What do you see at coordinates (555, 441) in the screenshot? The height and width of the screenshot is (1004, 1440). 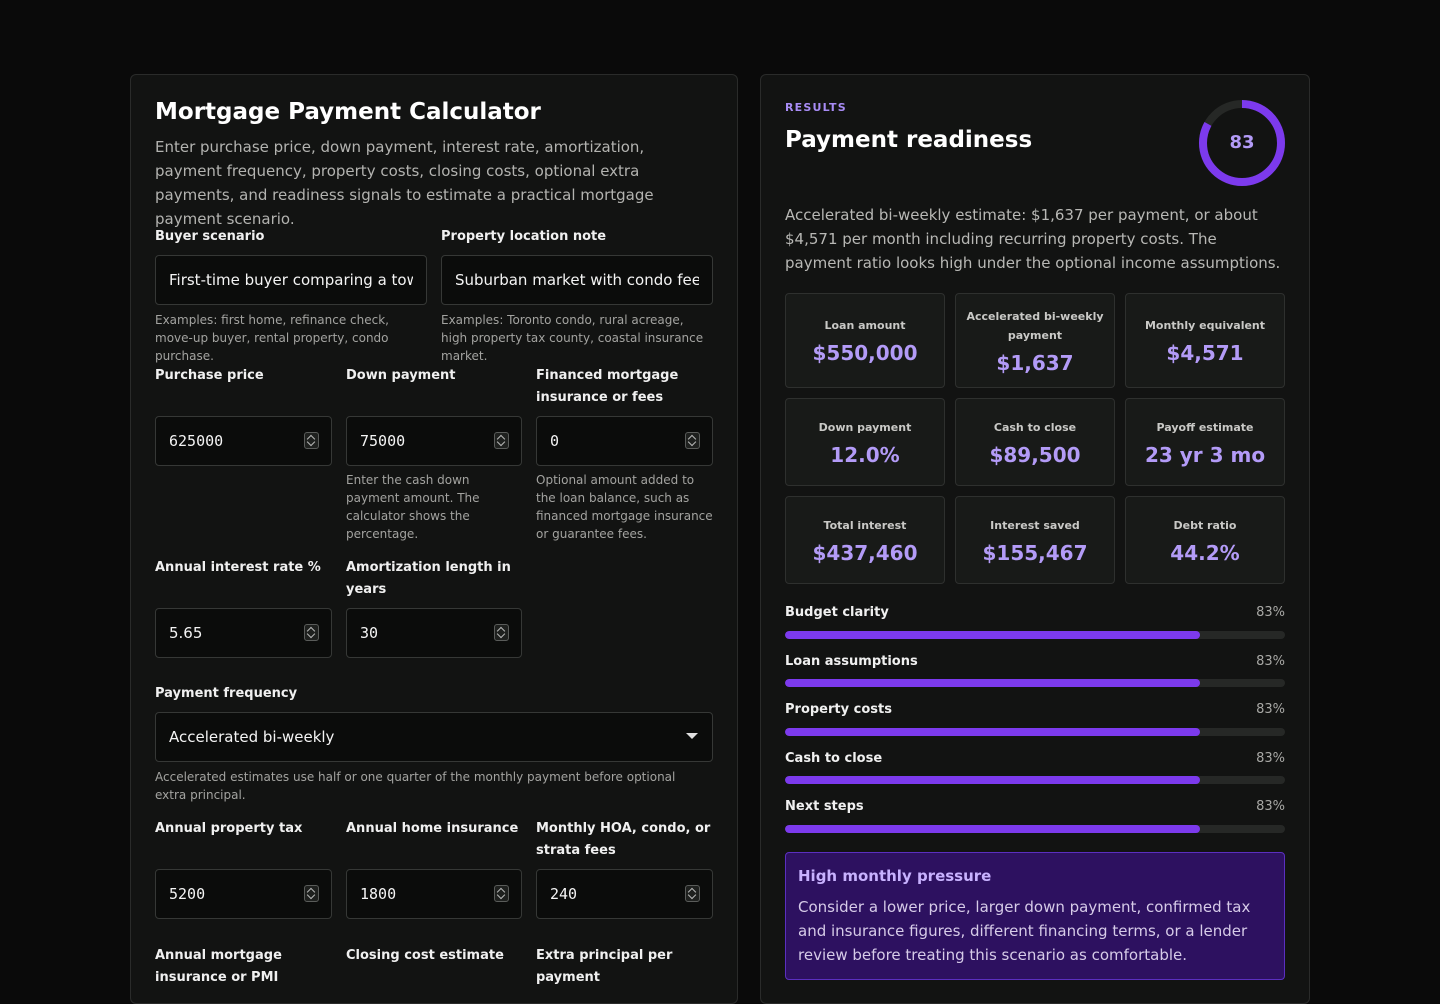 I see `financed-insurance-value: 0` at bounding box center [555, 441].